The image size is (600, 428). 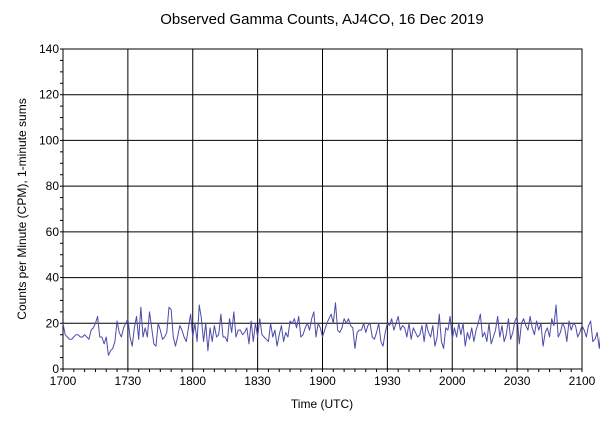 I want to click on y-tick-label: 100, so click(x=49, y=140).